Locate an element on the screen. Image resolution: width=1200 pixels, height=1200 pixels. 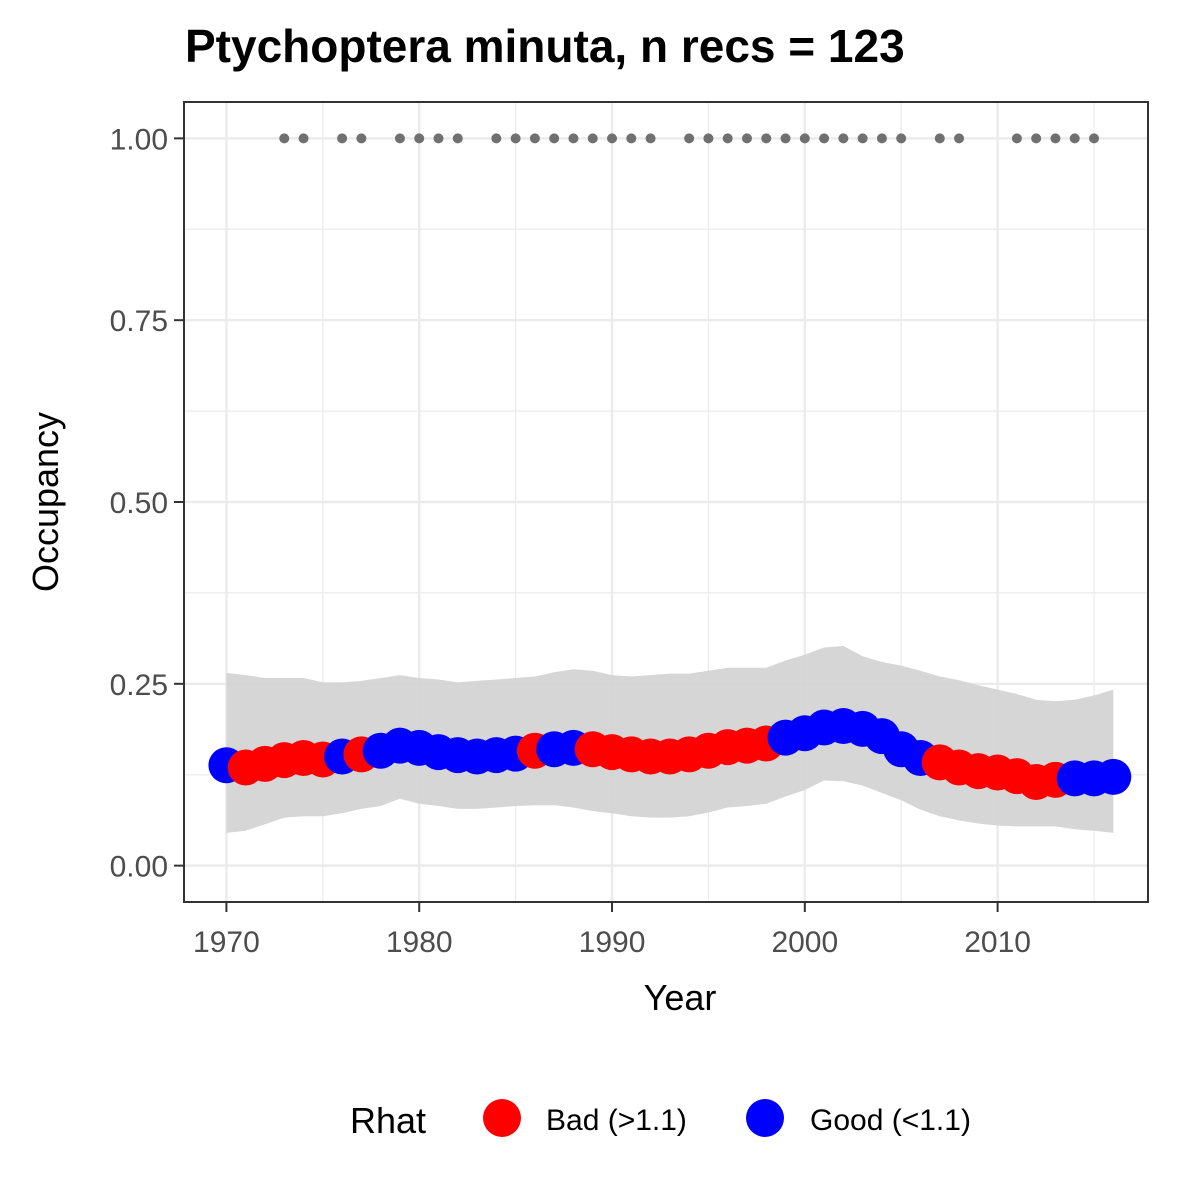
chart-title: Ptychoptera minuta, n recs = 123 is located at coordinates (545, 46).